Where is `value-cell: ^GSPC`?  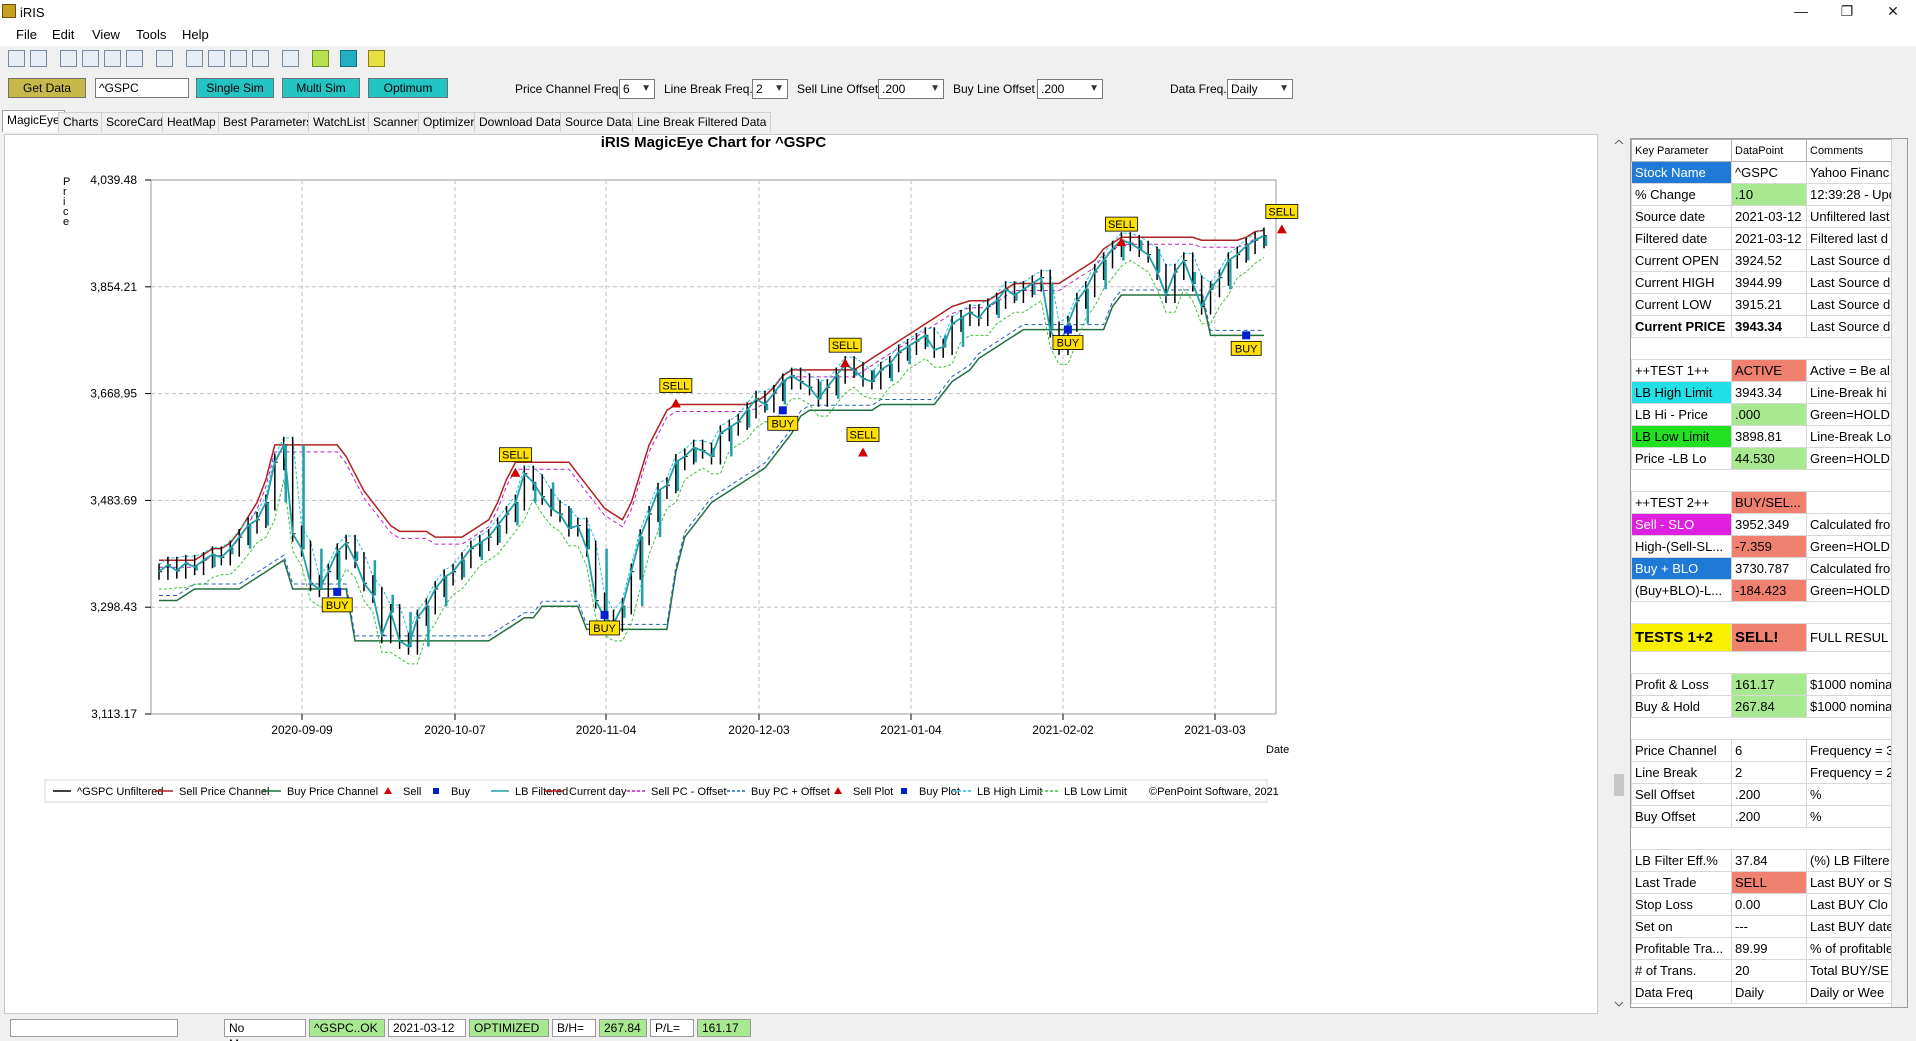
value-cell: ^GSPC is located at coordinates (1769, 172).